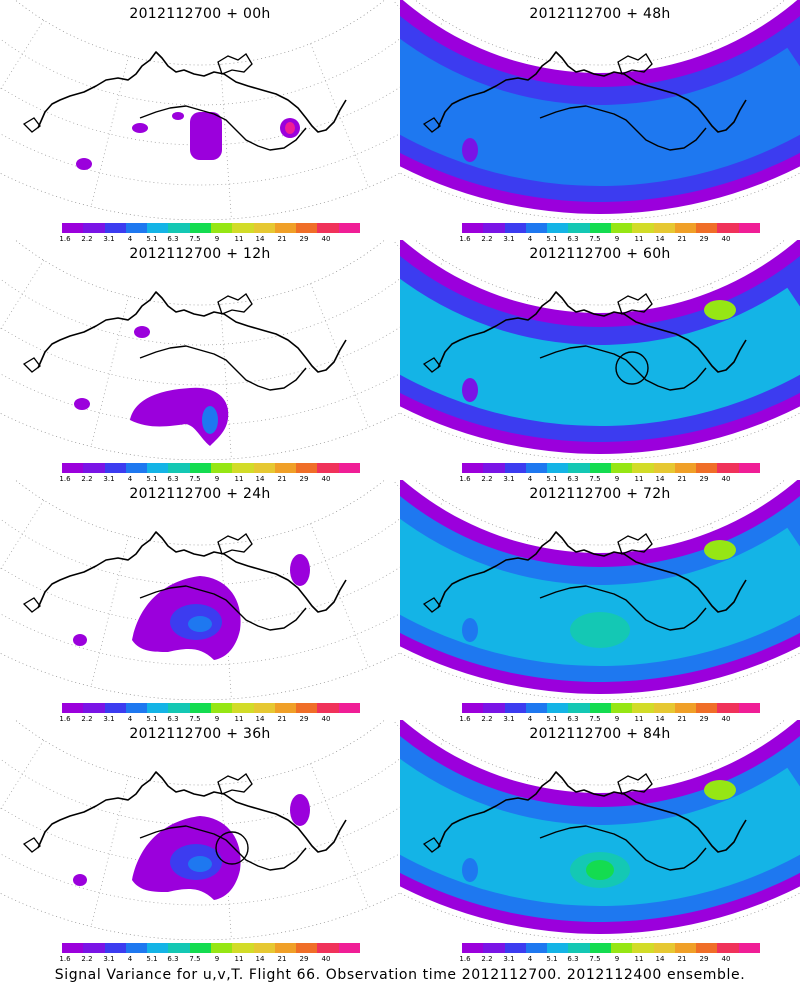  What do you see at coordinates (200, 14) in the screenshot?
I see `panel-title: 2012112700 + 00h` at bounding box center [200, 14].